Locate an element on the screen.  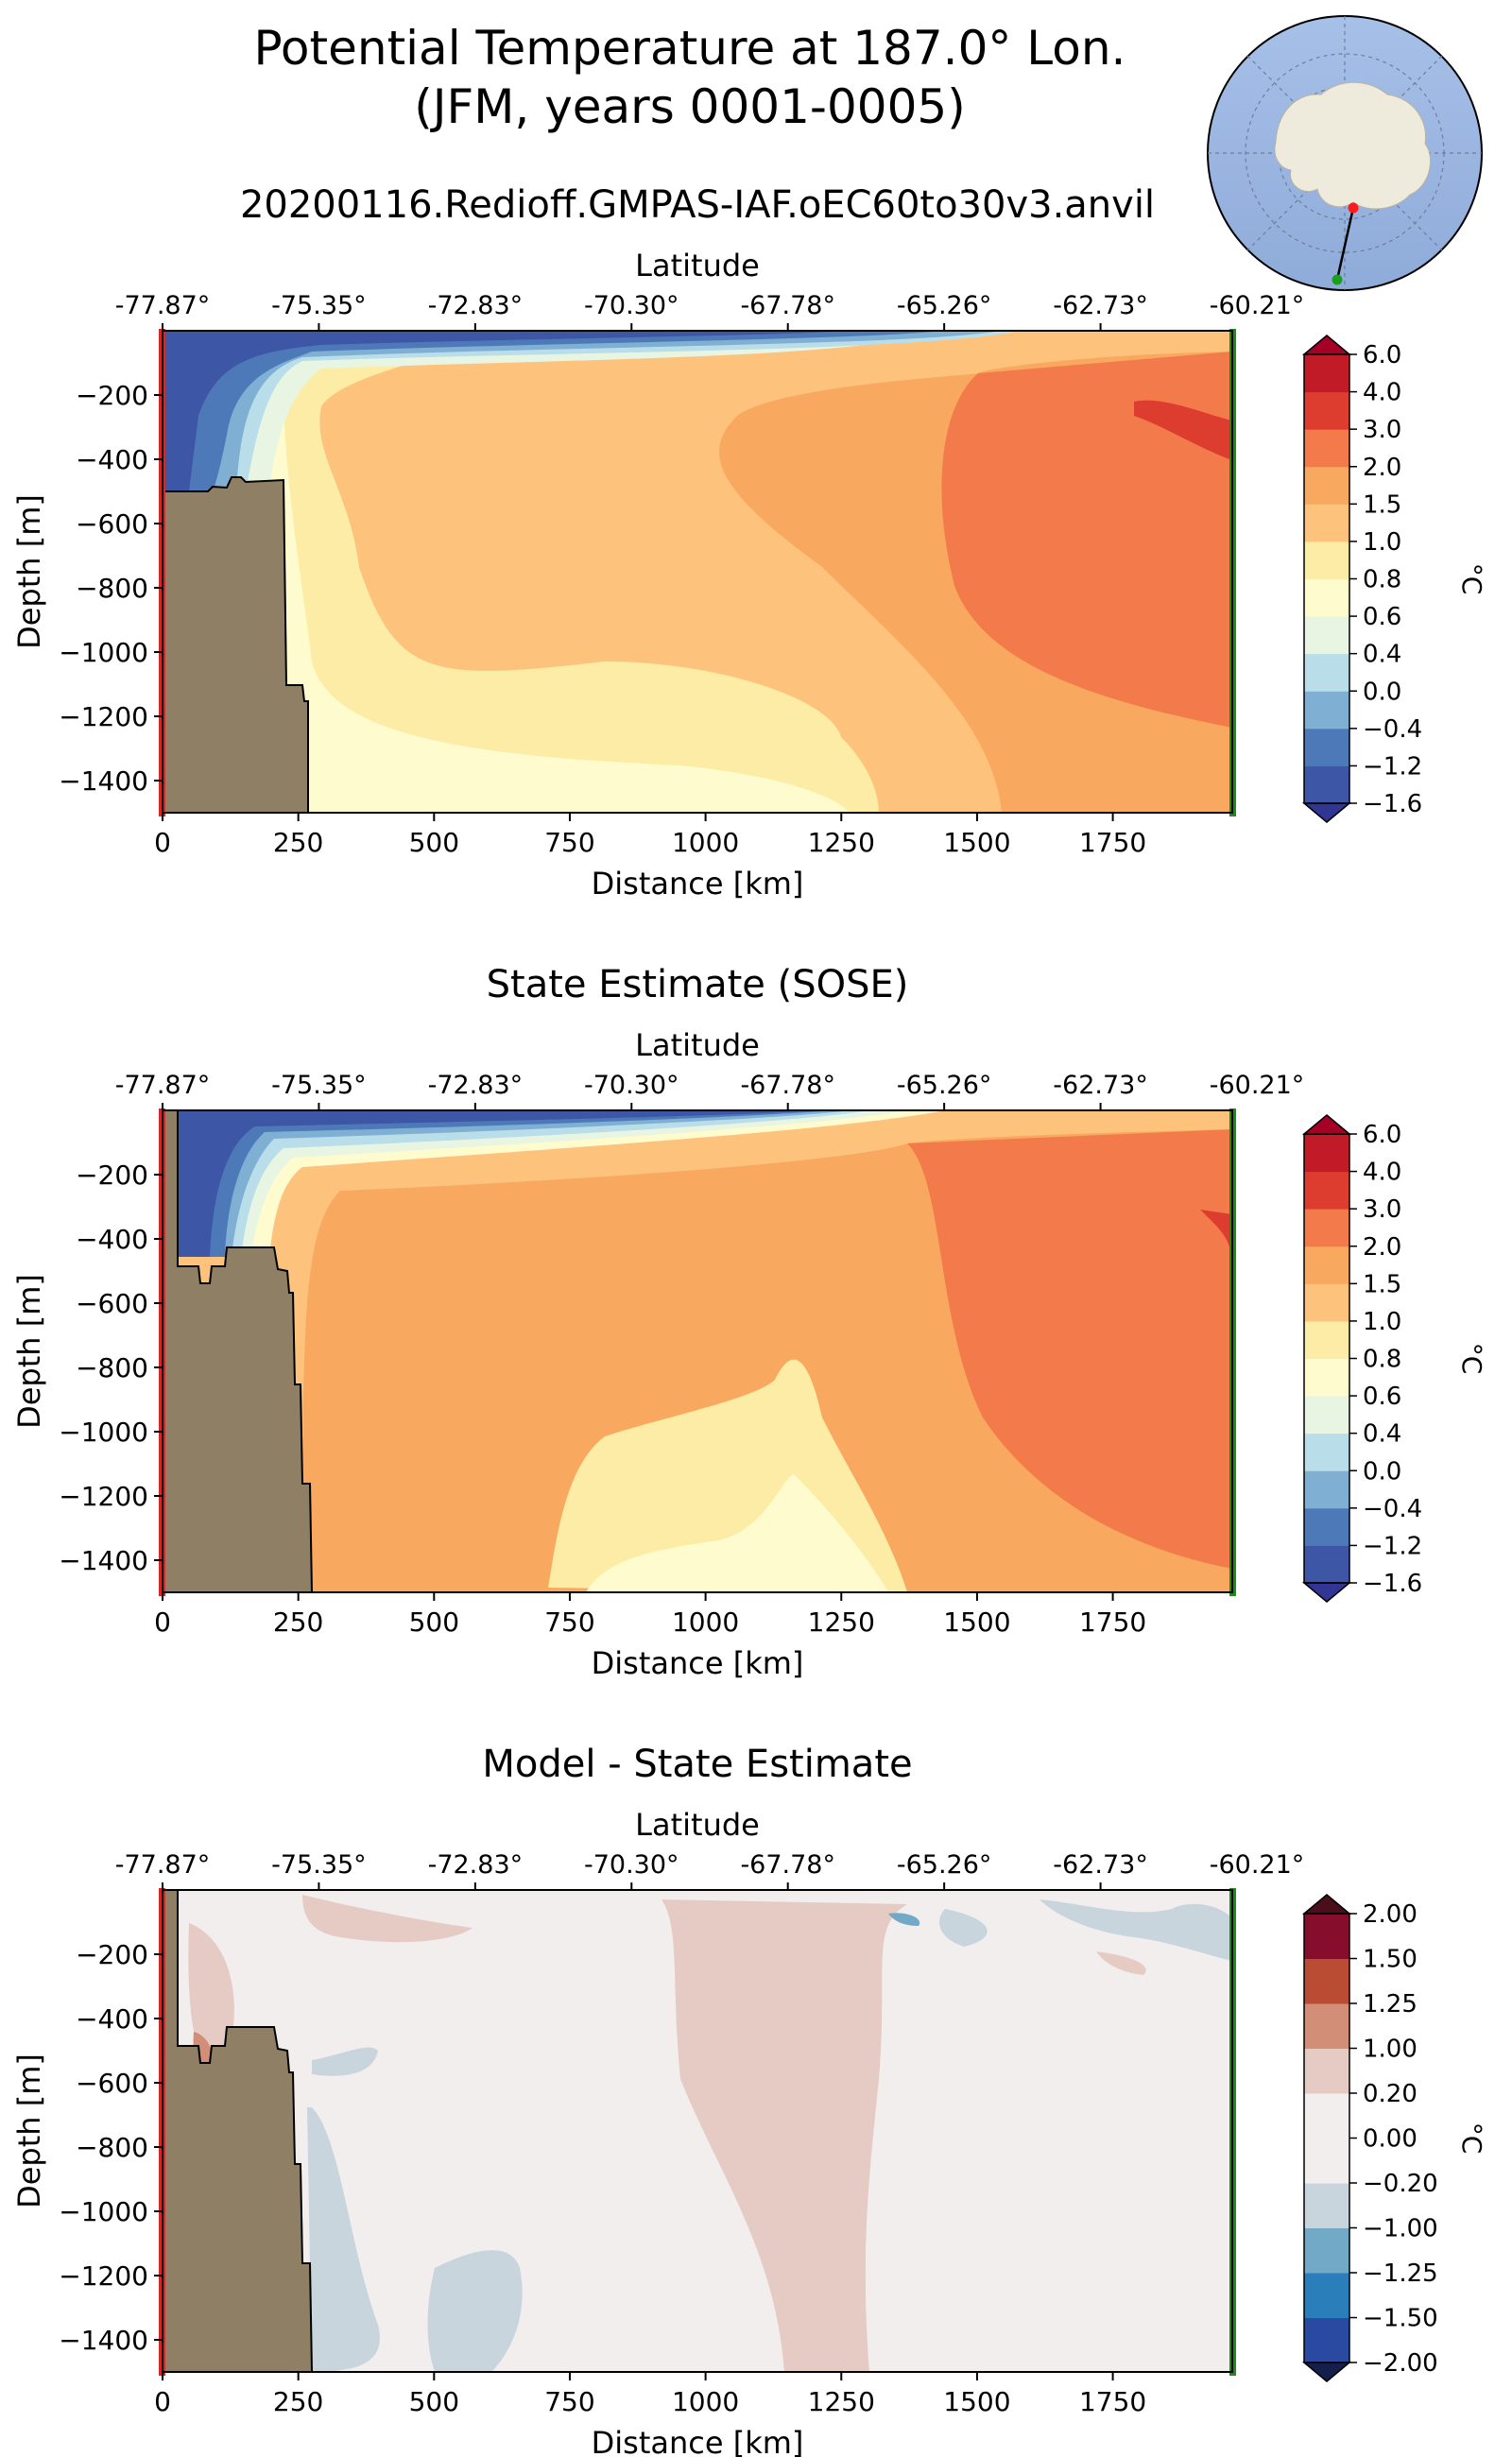
x-axis-label: Distance [km] is located at coordinates (698, 884).